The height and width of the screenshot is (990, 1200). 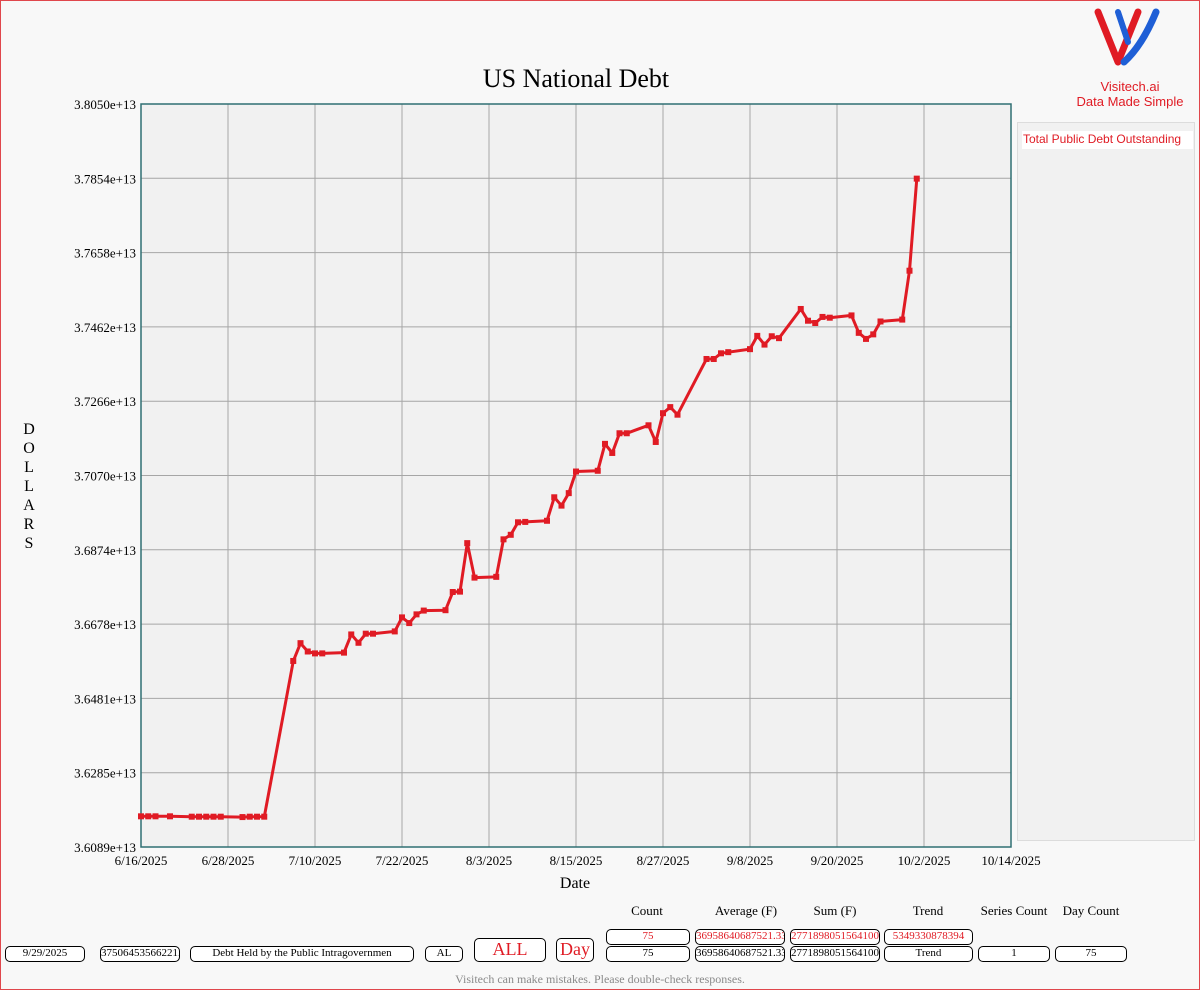 I want to click on stat-trend: Trend, so click(x=928, y=954).